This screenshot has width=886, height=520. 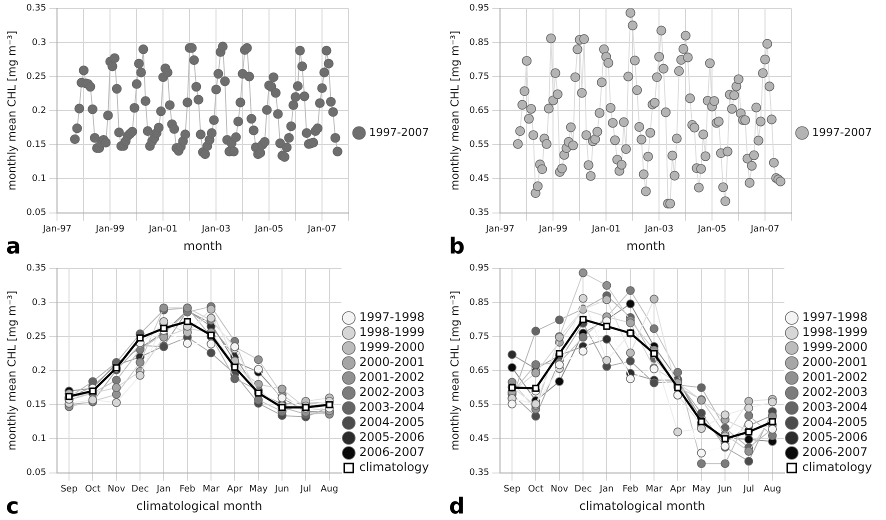 What do you see at coordinates (13, 247) in the screenshot?
I see `text: a` at bounding box center [13, 247].